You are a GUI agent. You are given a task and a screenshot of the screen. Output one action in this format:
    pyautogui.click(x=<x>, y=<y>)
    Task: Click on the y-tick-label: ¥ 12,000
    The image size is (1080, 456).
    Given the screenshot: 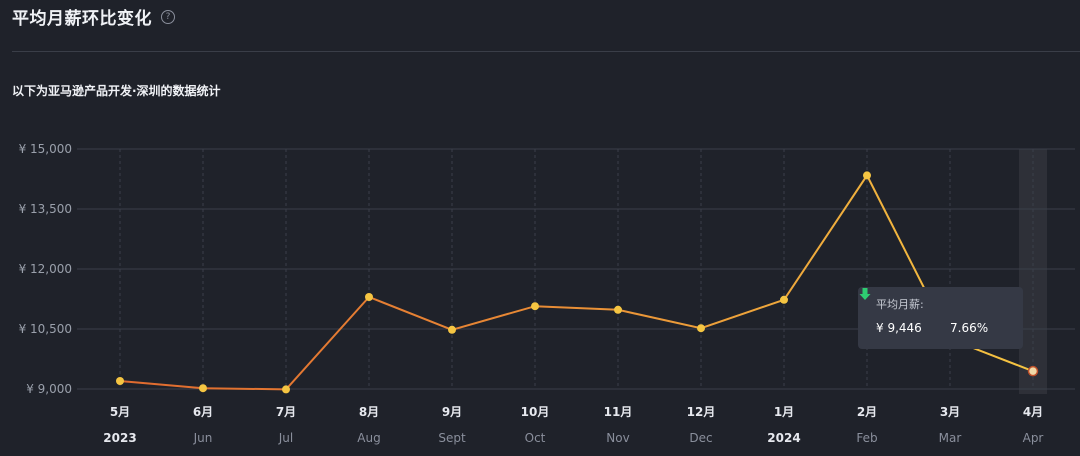 What is the action you would take?
    pyautogui.click(x=45, y=269)
    